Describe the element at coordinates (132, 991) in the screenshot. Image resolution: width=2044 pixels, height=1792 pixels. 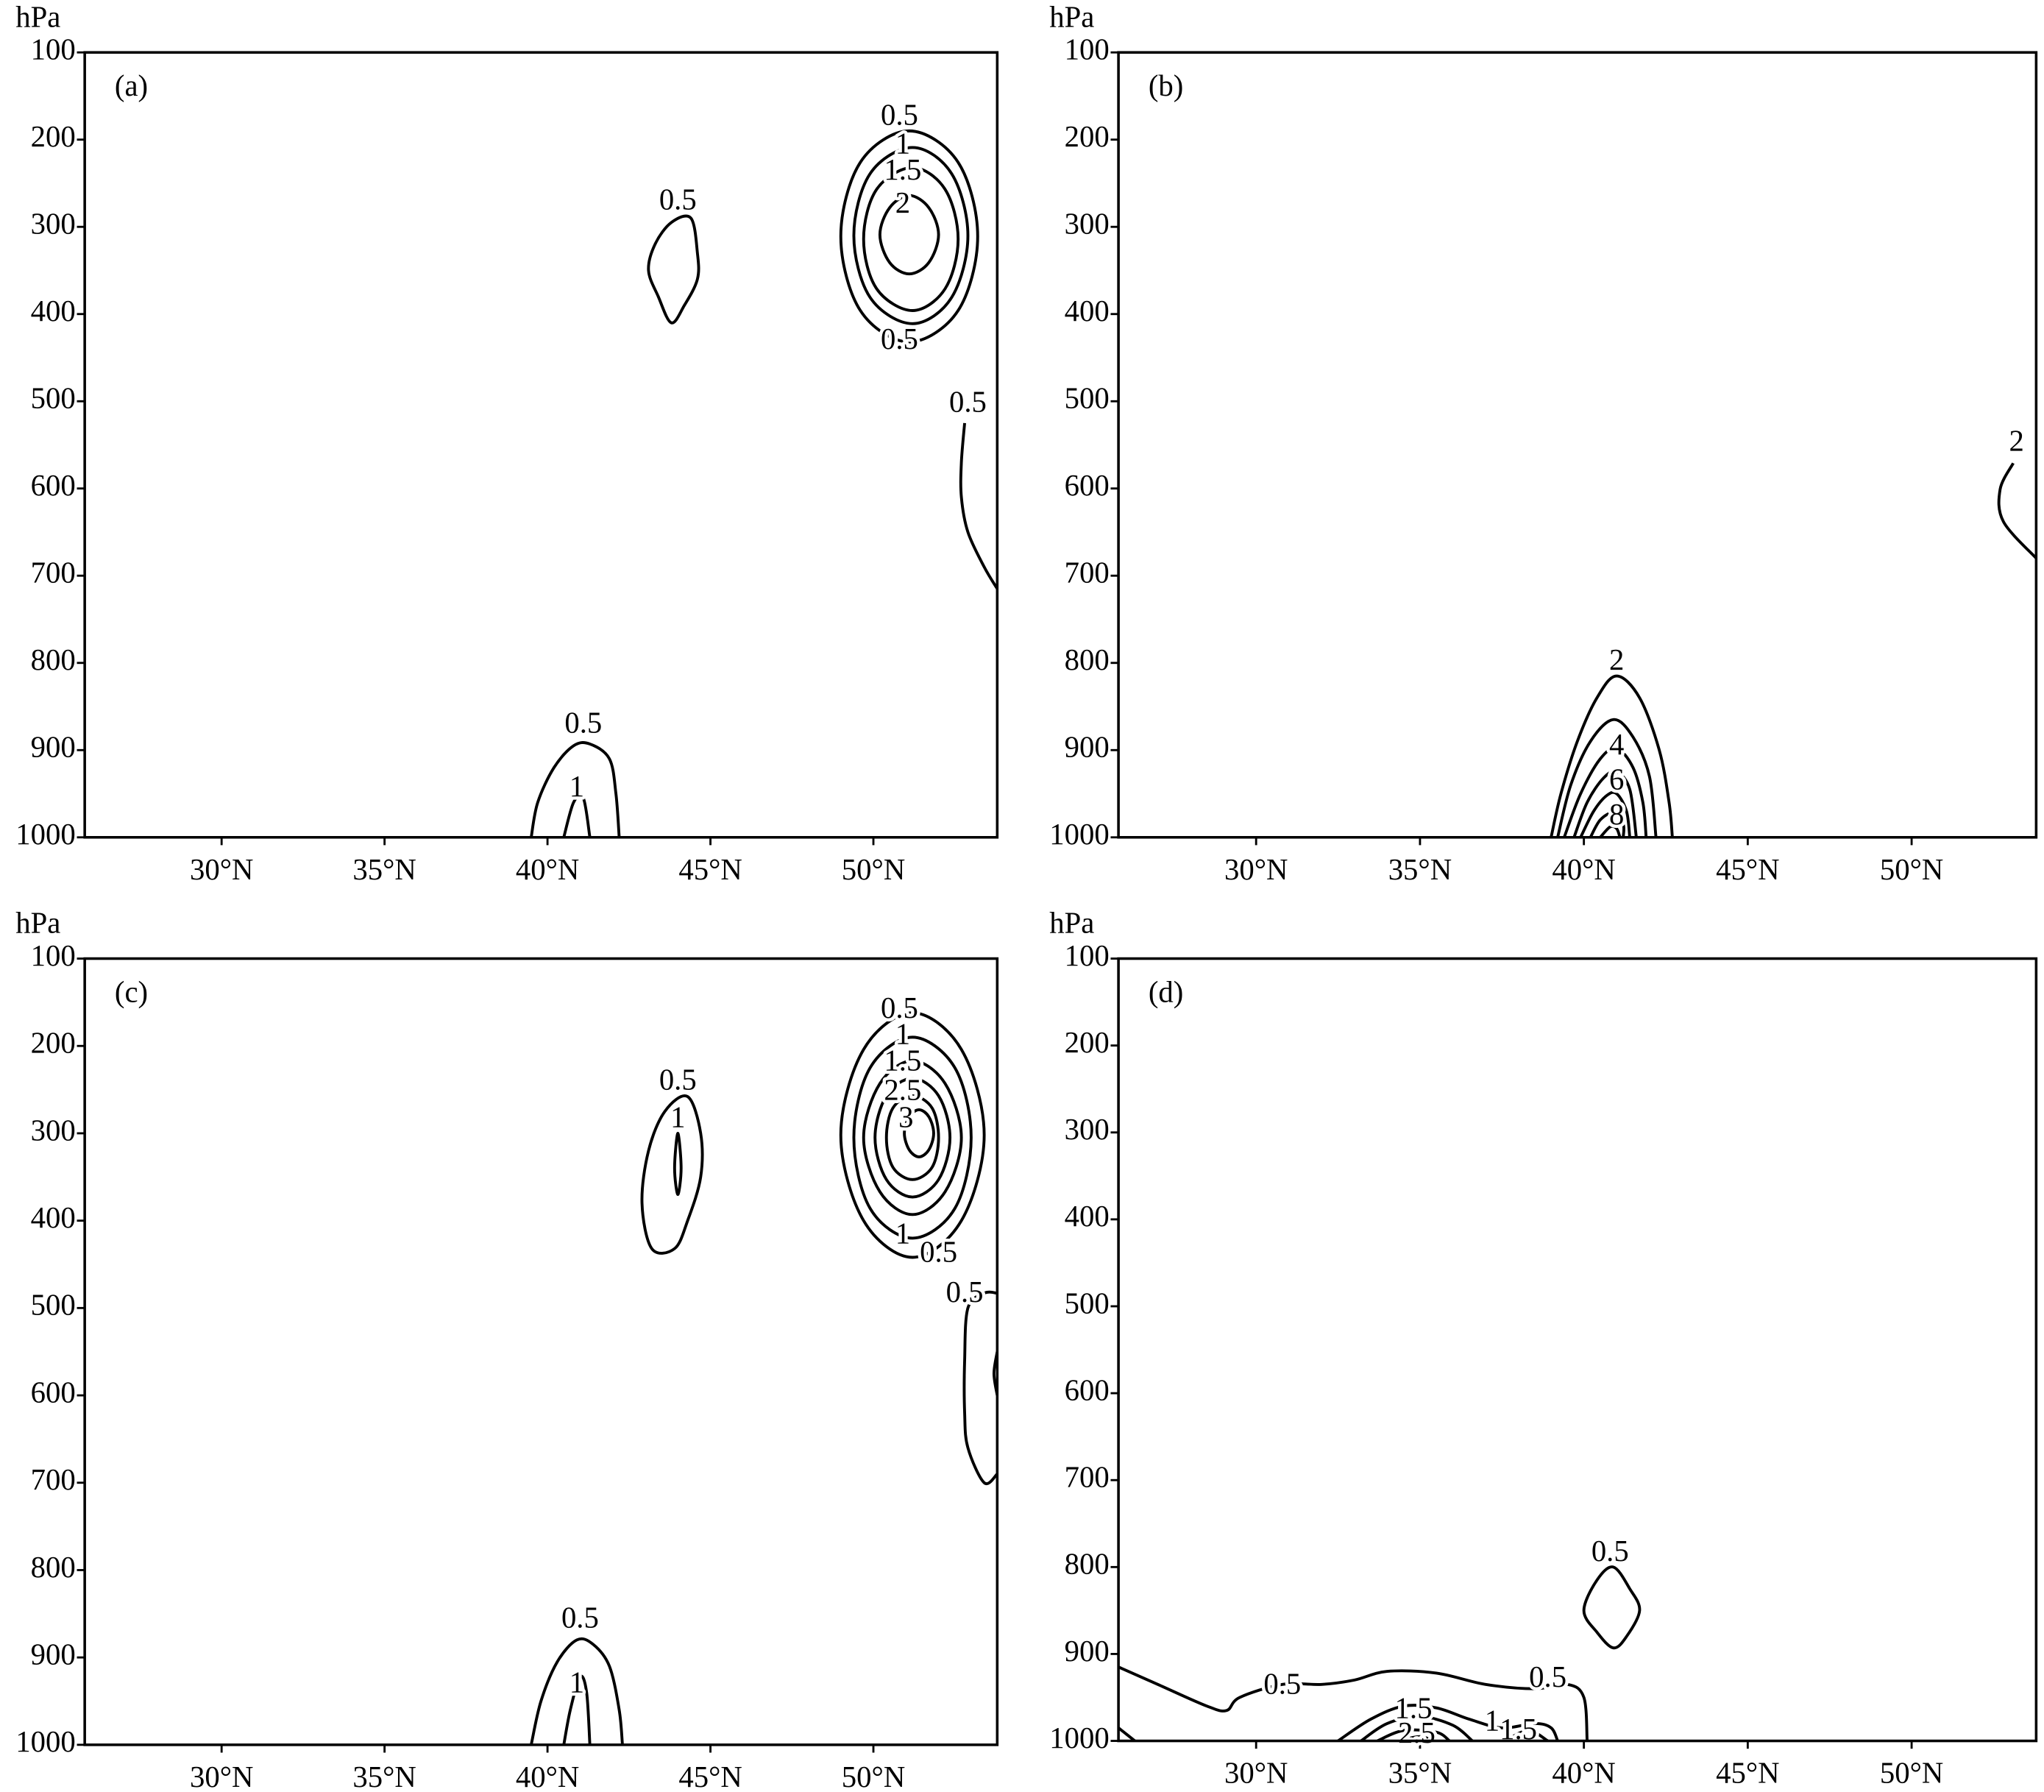
I see `panel-label: (c)` at that location.